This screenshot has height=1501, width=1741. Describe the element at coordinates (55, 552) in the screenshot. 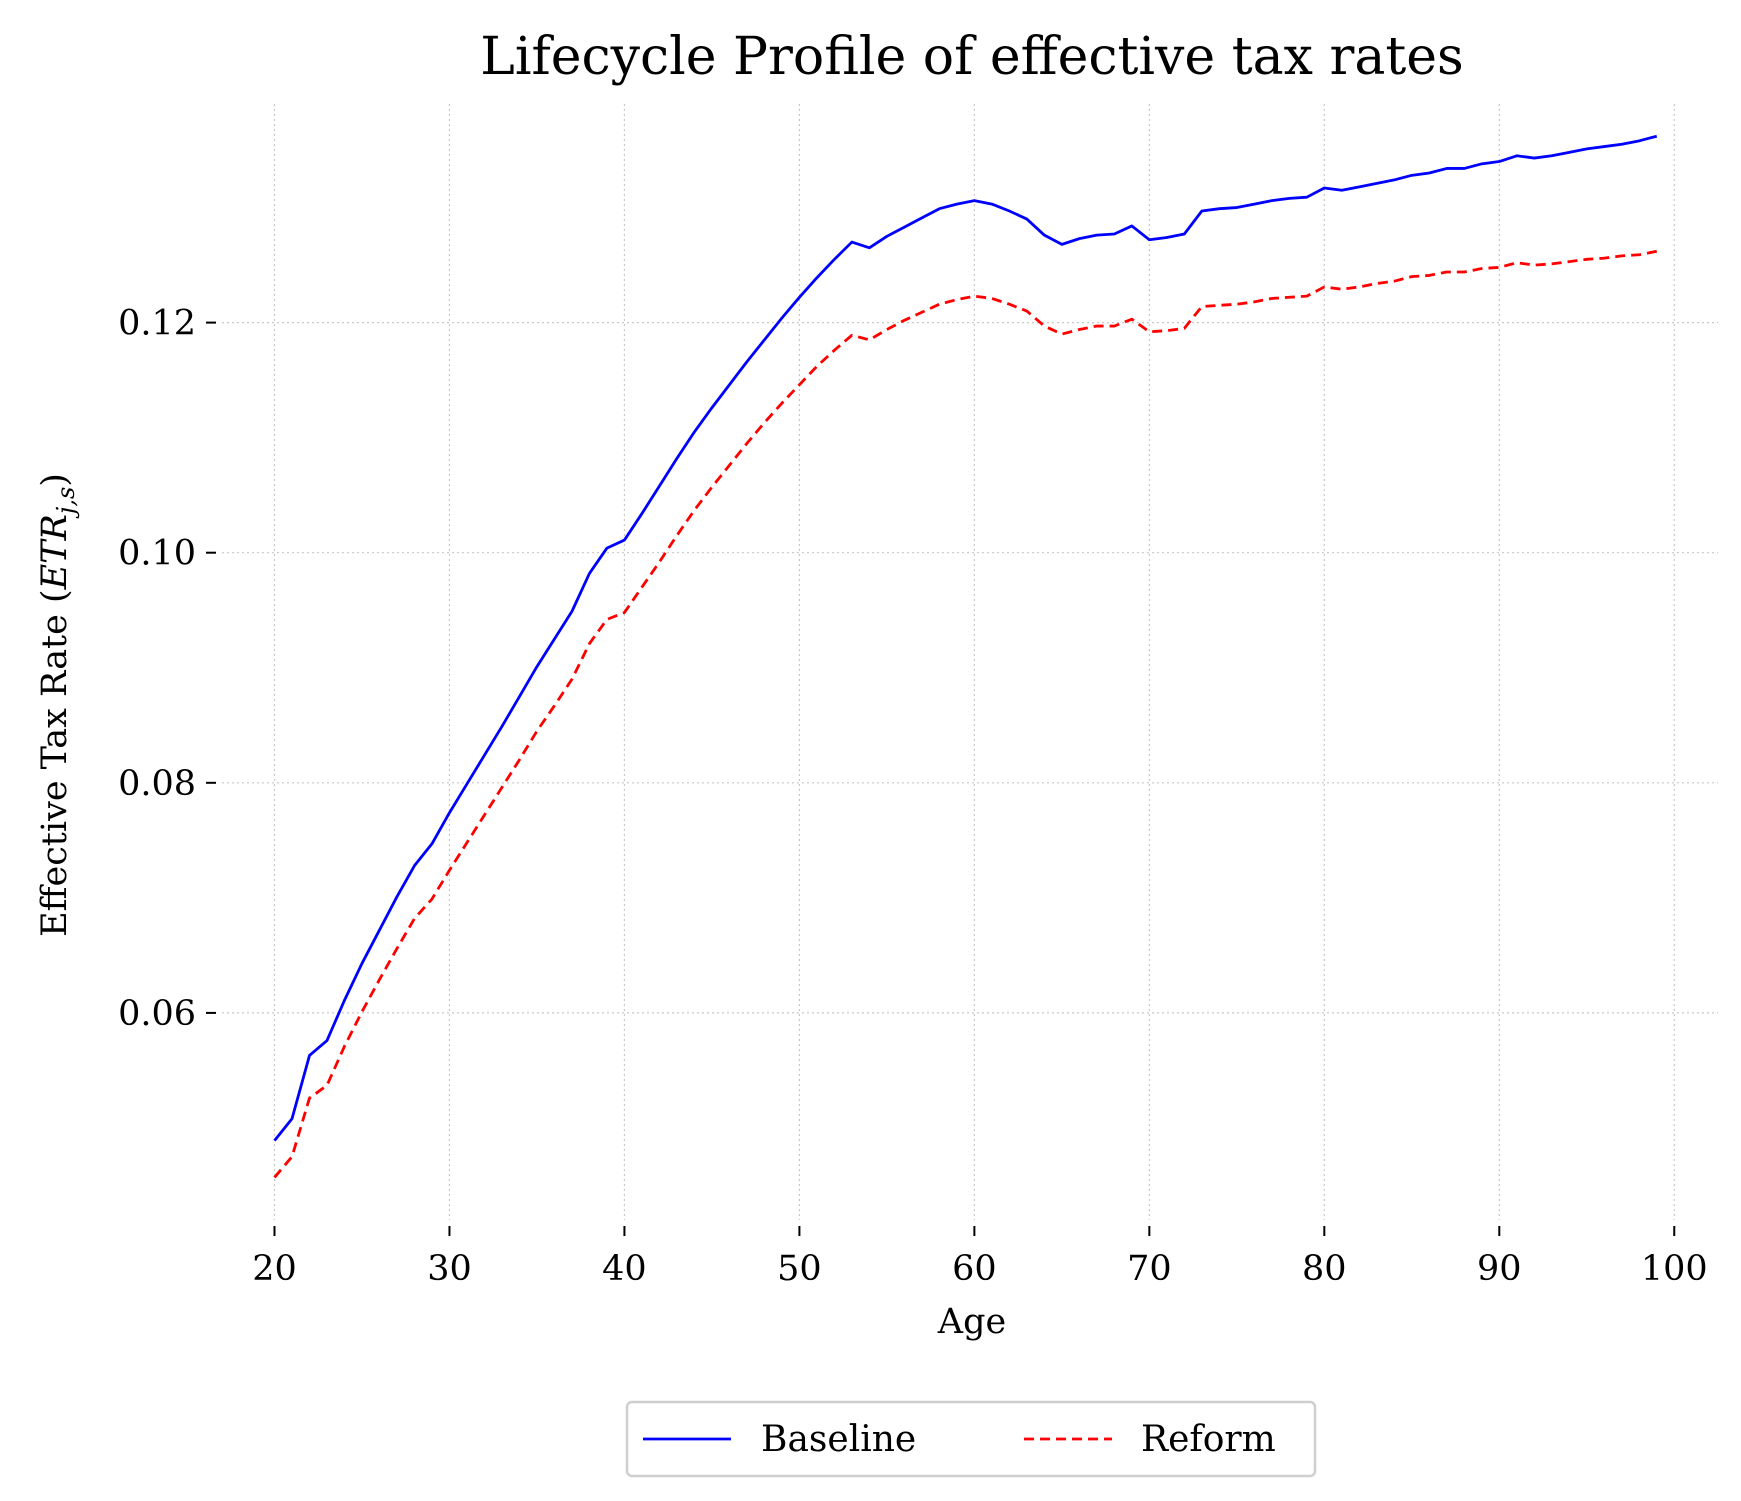

I see `y-axis-label-math: ETR` at that location.